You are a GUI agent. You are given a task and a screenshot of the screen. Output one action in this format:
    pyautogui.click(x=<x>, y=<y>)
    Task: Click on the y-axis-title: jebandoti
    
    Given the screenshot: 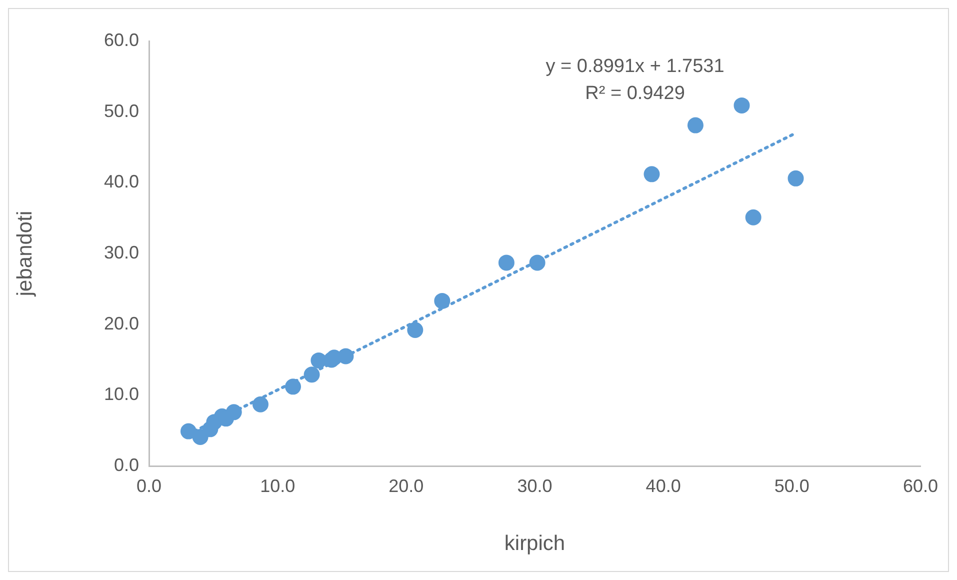 What is the action you would take?
    pyautogui.click(x=24, y=254)
    